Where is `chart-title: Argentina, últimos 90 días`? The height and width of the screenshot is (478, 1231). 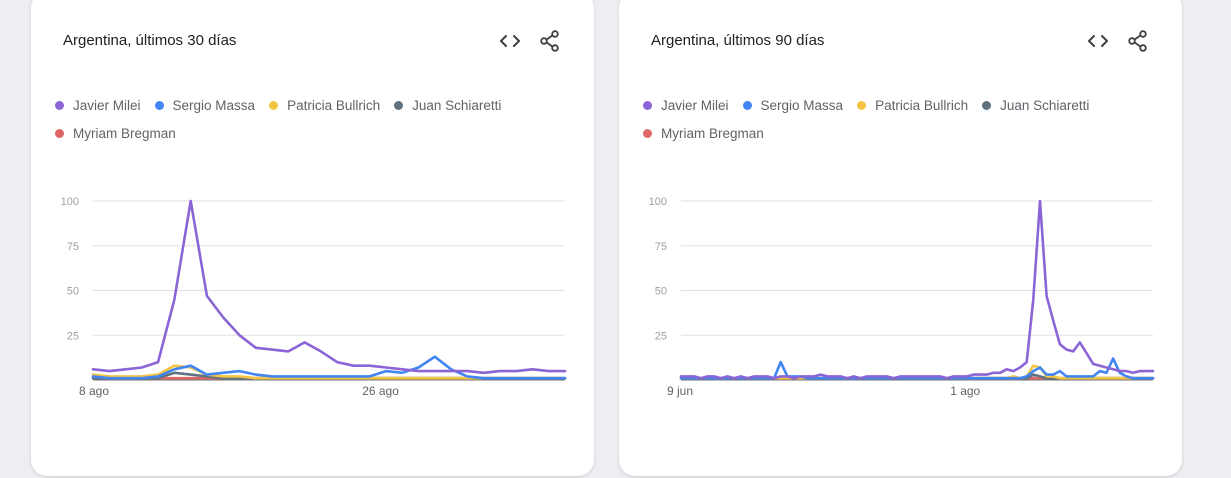 chart-title: Argentina, últimos 90 días is located at coordinates (738, 40).